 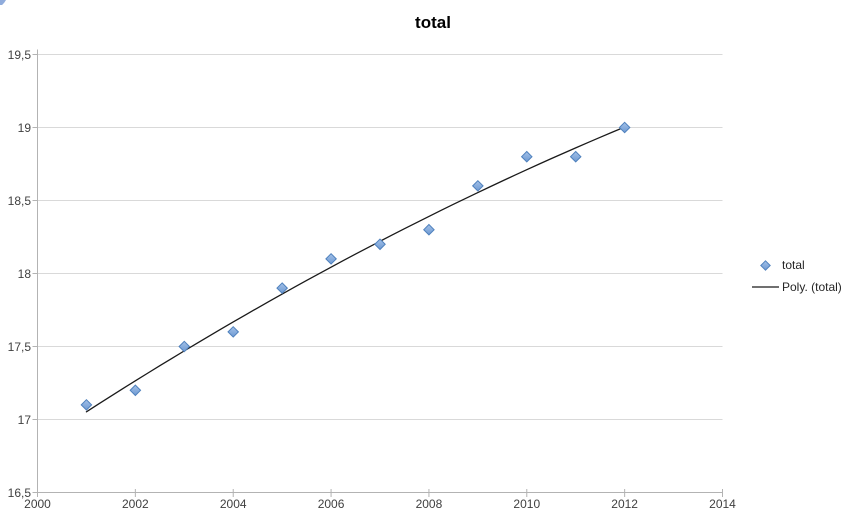 I want to click on x-tick-label: 2006, so click(x=331, y=504).